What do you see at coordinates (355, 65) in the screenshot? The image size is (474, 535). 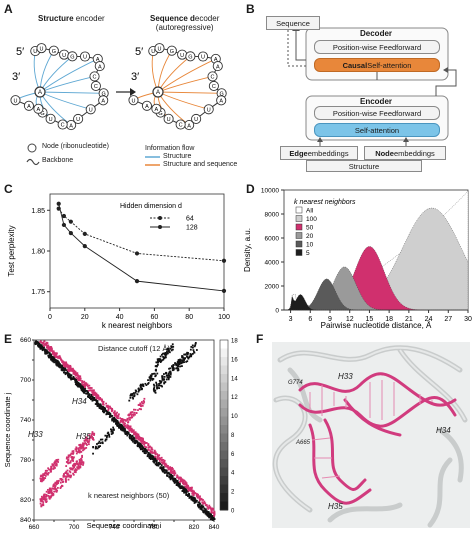 I see `causal-label: Causal` at bounding box center [355, 65].